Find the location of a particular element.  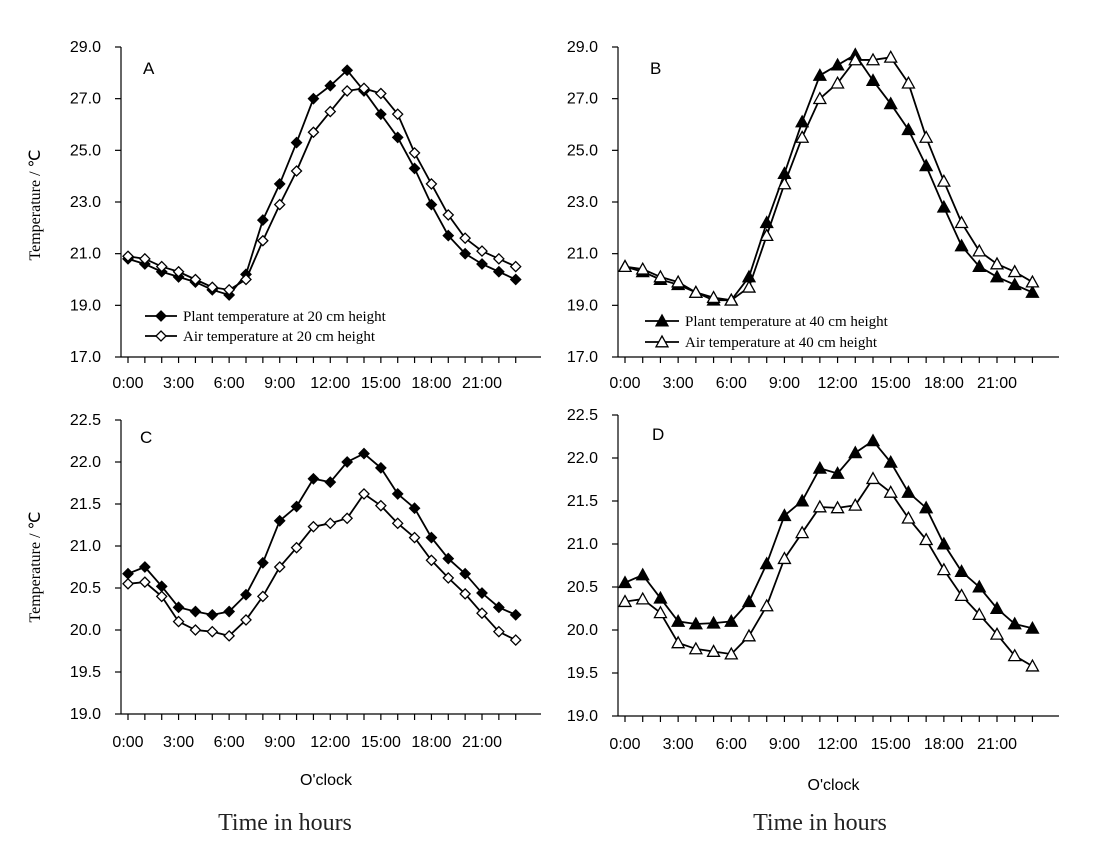

x-tick-label: 12:00 is located at coordinates (330, 383).